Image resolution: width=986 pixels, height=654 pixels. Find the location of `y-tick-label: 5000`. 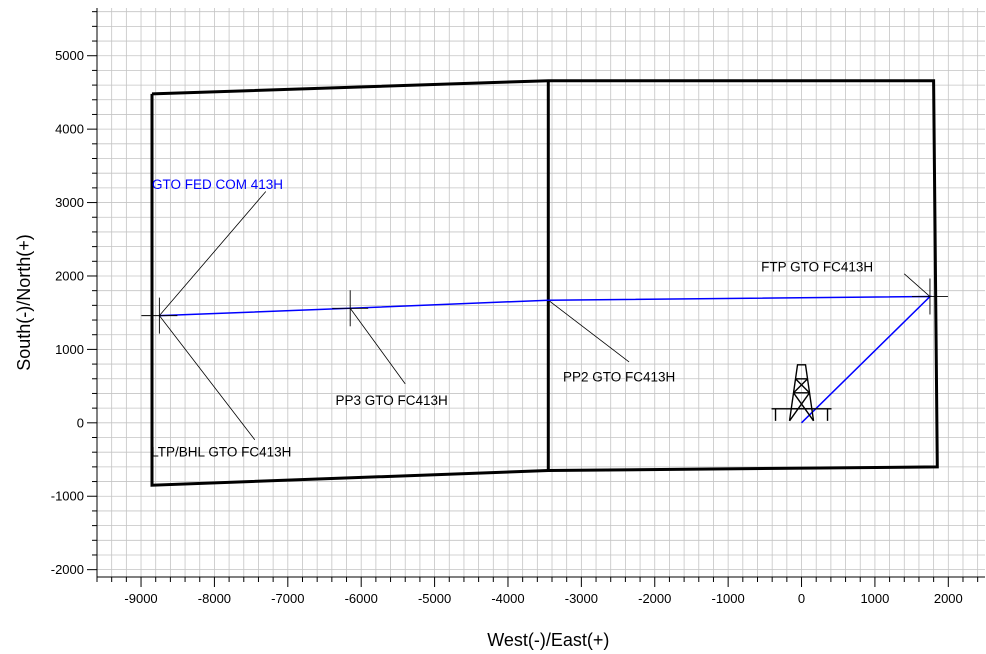

y-tick-label: 5000 is located at coordinates (69, 55).